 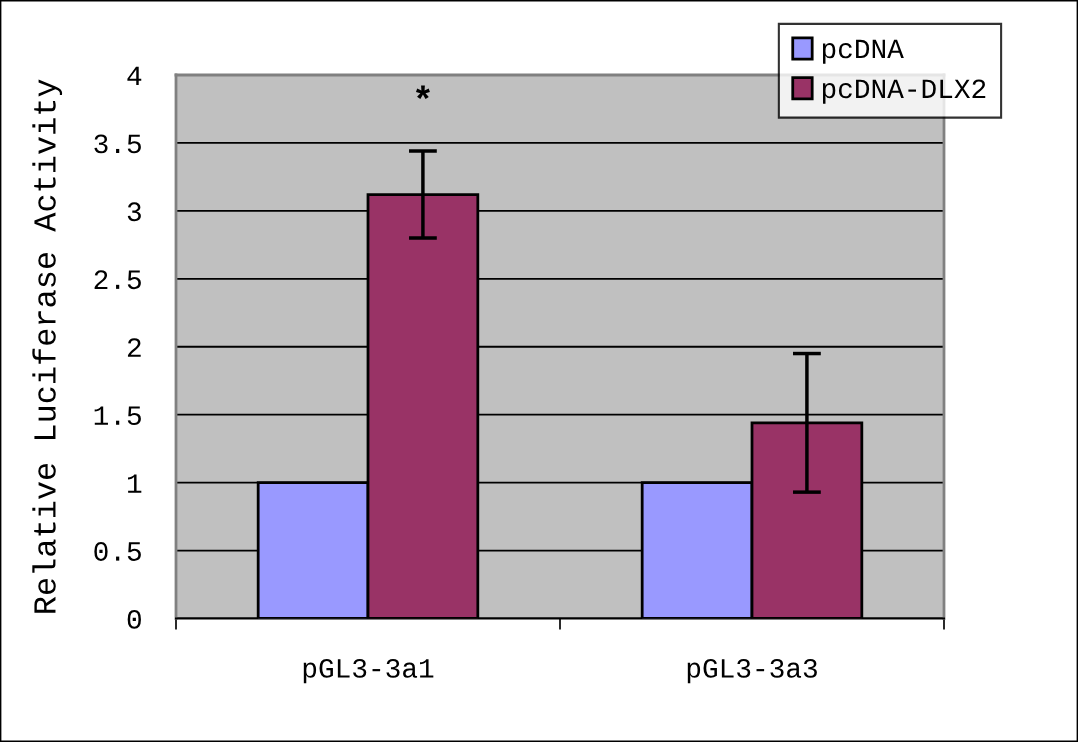 What do you see at coordinates (422, 92) in the screenshot?
I see `annotation: *` at bounding box center [422, 92].